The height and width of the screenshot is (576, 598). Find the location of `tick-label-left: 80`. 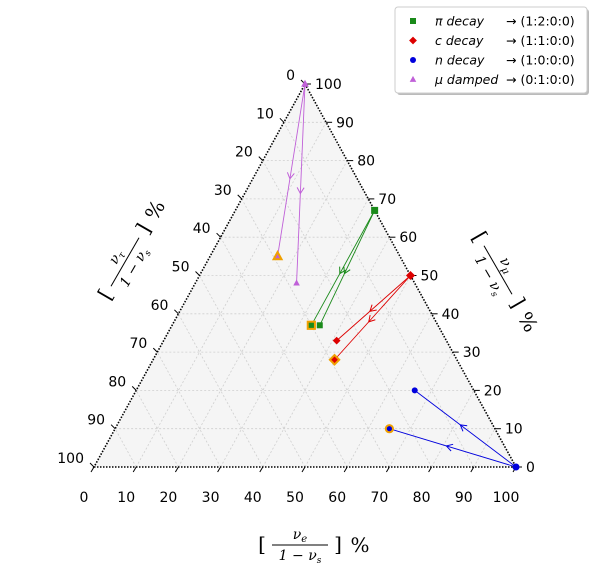

tick-label-left: 80 is located at coordinates (117, 382).